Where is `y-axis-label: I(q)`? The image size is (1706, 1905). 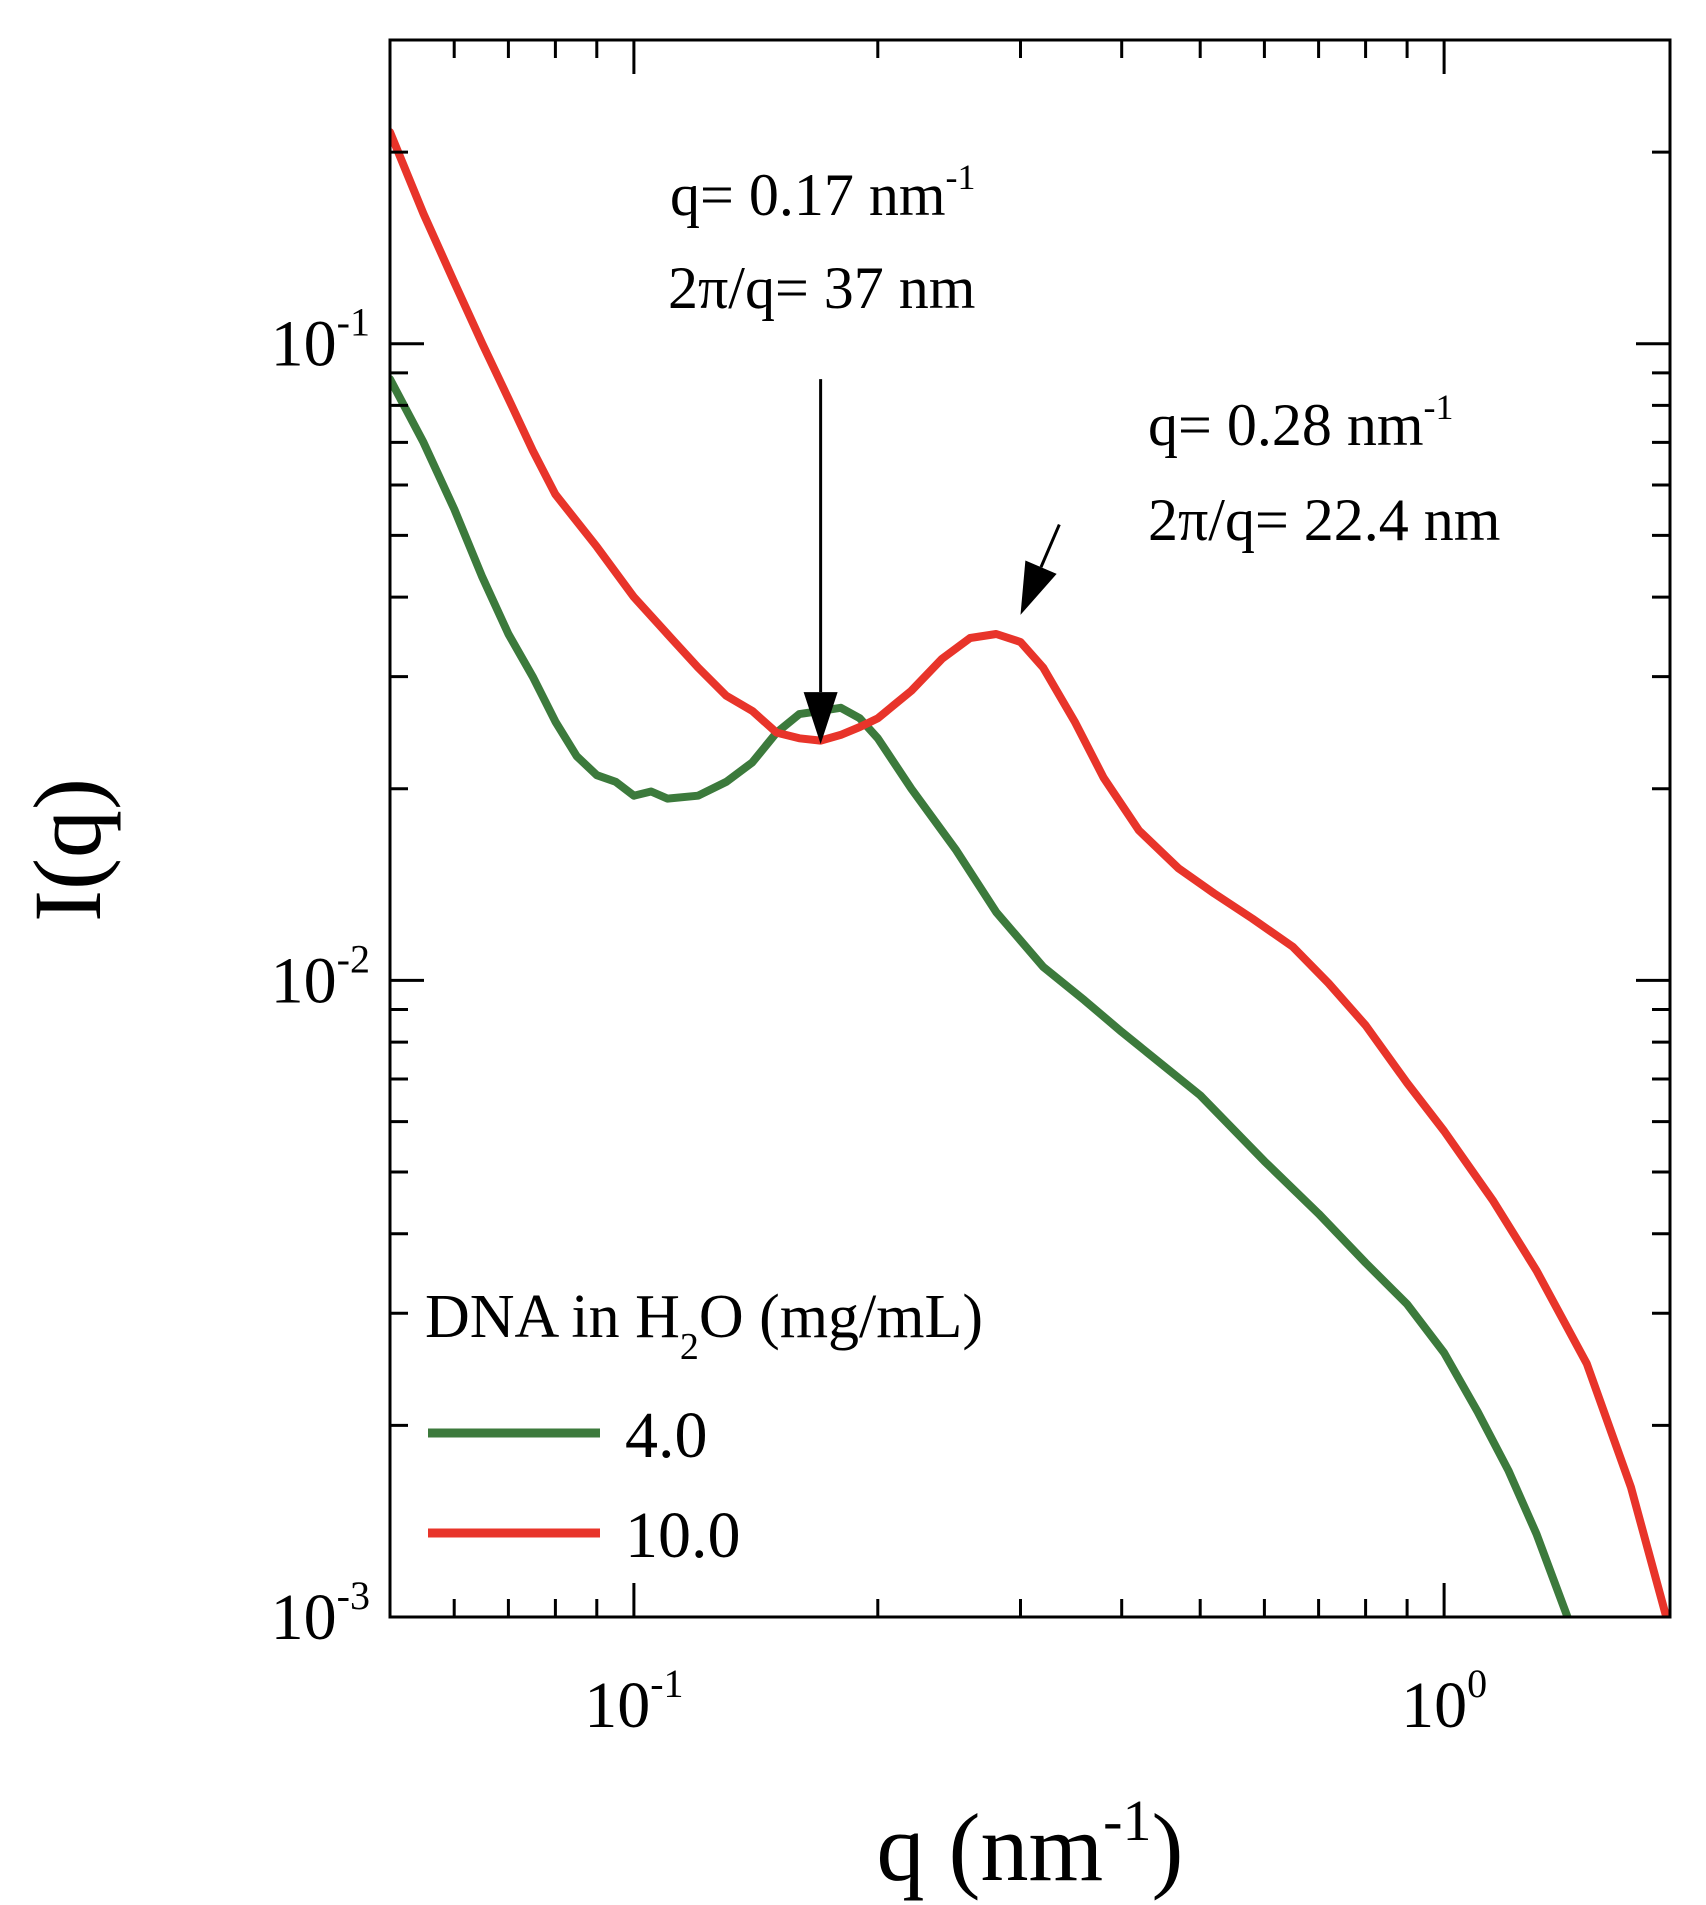
y-axis-label: I(q) is located at coordinates (67, 850).